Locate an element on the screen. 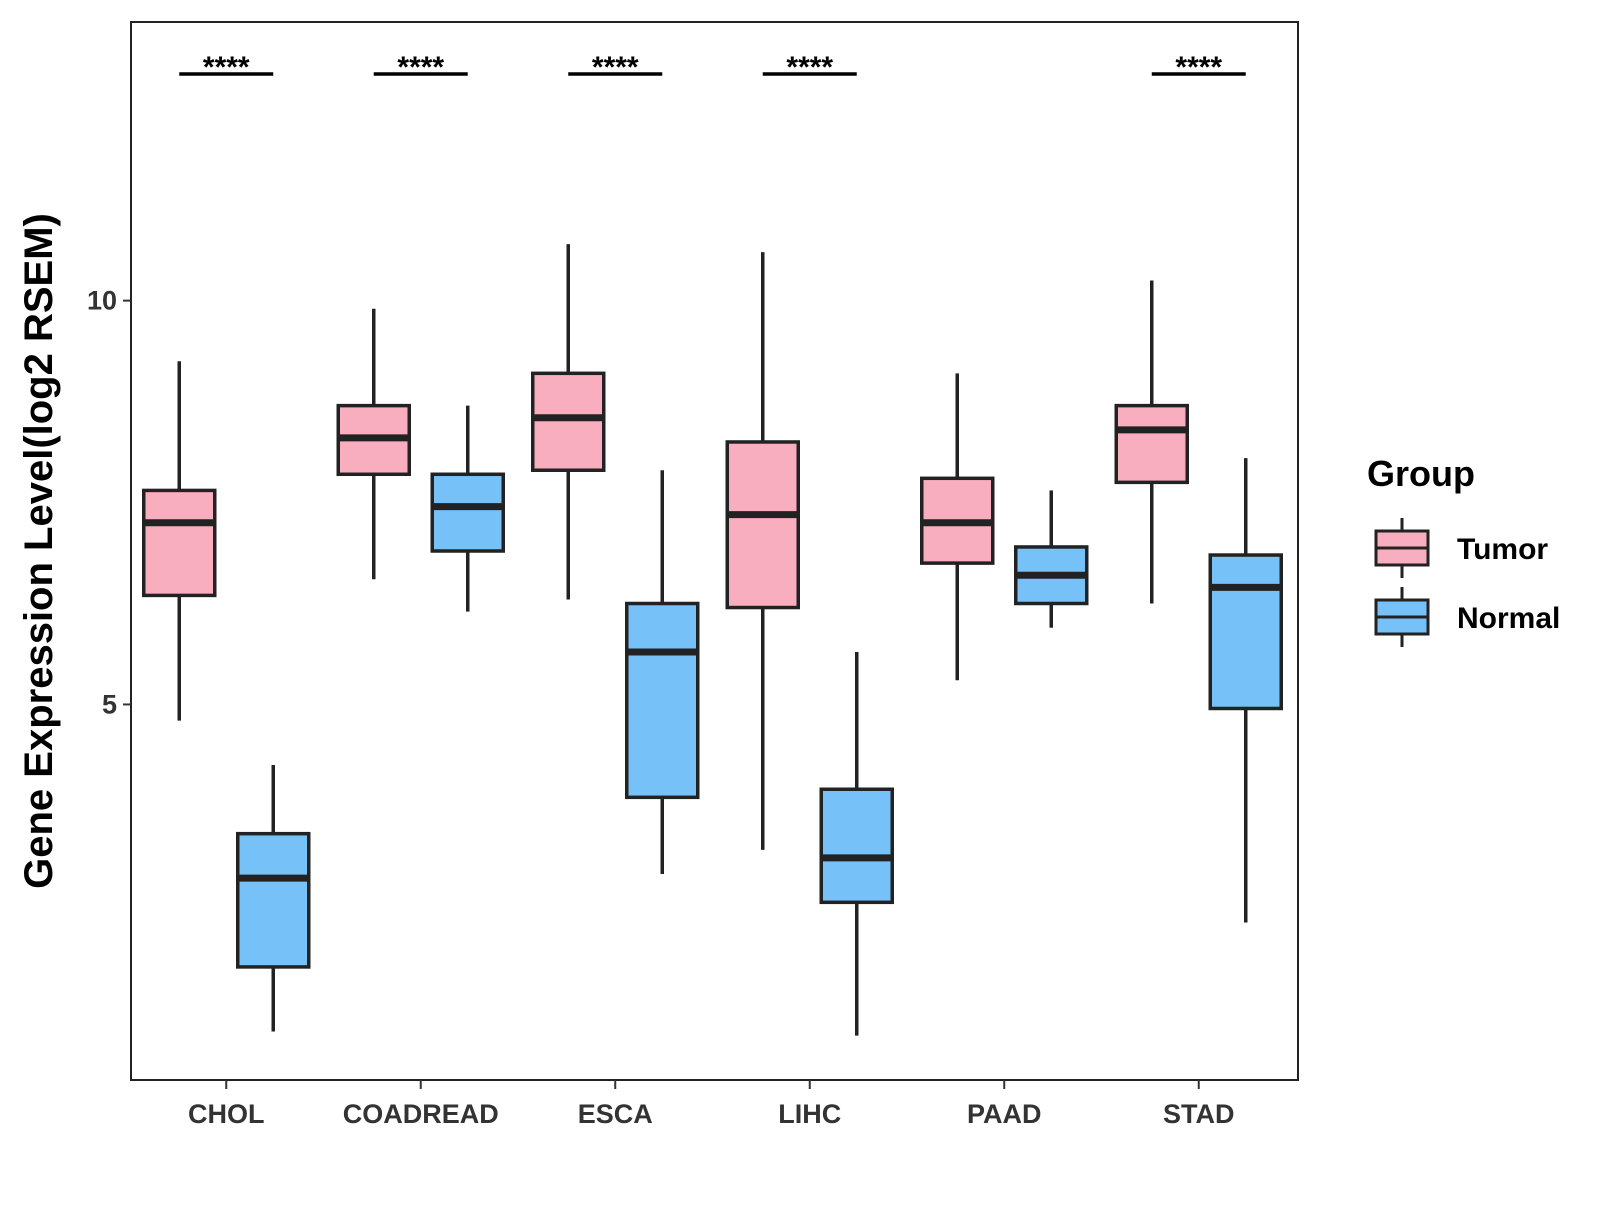  legend-label-normal: Normal is located at coordinates (1508, 618).